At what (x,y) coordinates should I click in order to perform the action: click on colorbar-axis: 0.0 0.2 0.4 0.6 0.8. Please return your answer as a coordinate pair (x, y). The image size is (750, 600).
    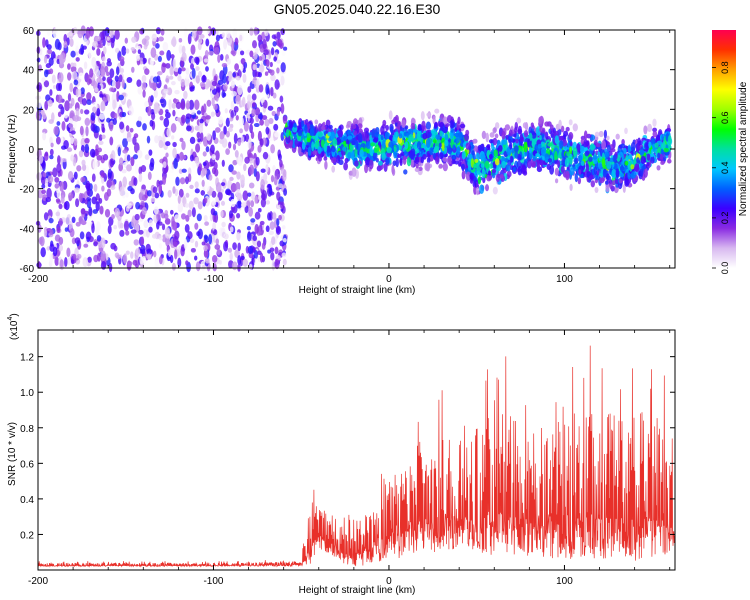
    Looking at the image, I should click on (721, 167).